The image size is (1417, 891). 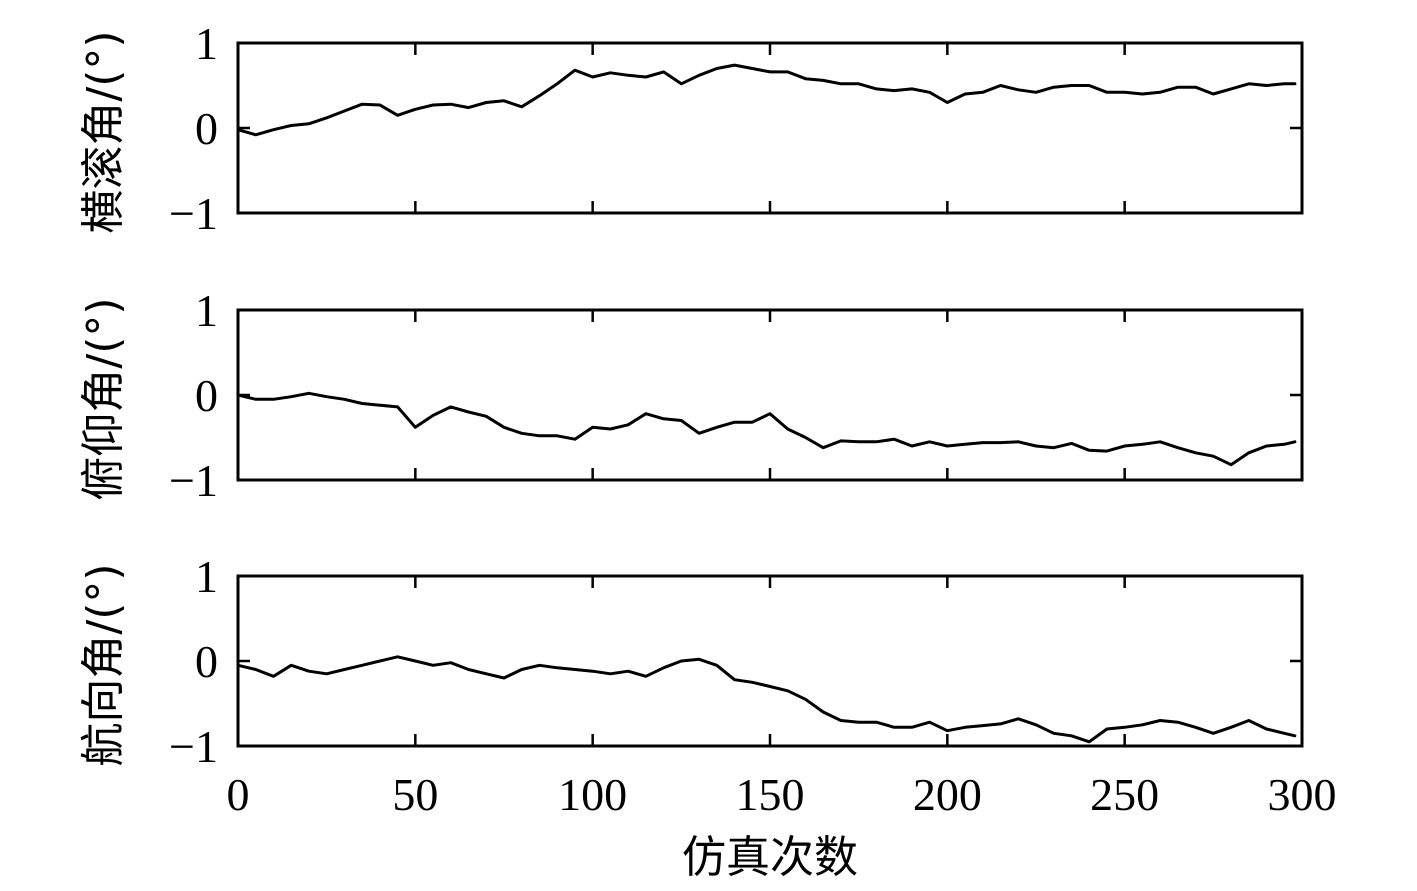 I want to click on x-tick-label: 300, so click(x=1302, y=794).